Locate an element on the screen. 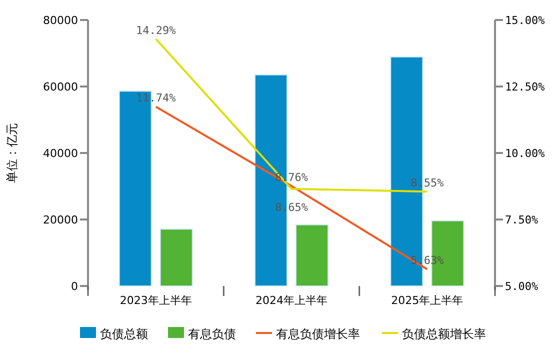 Image resolution: width=560 pixels, height=346 pixels. y-tick-label: 0 is located at coordinates (74, 286).